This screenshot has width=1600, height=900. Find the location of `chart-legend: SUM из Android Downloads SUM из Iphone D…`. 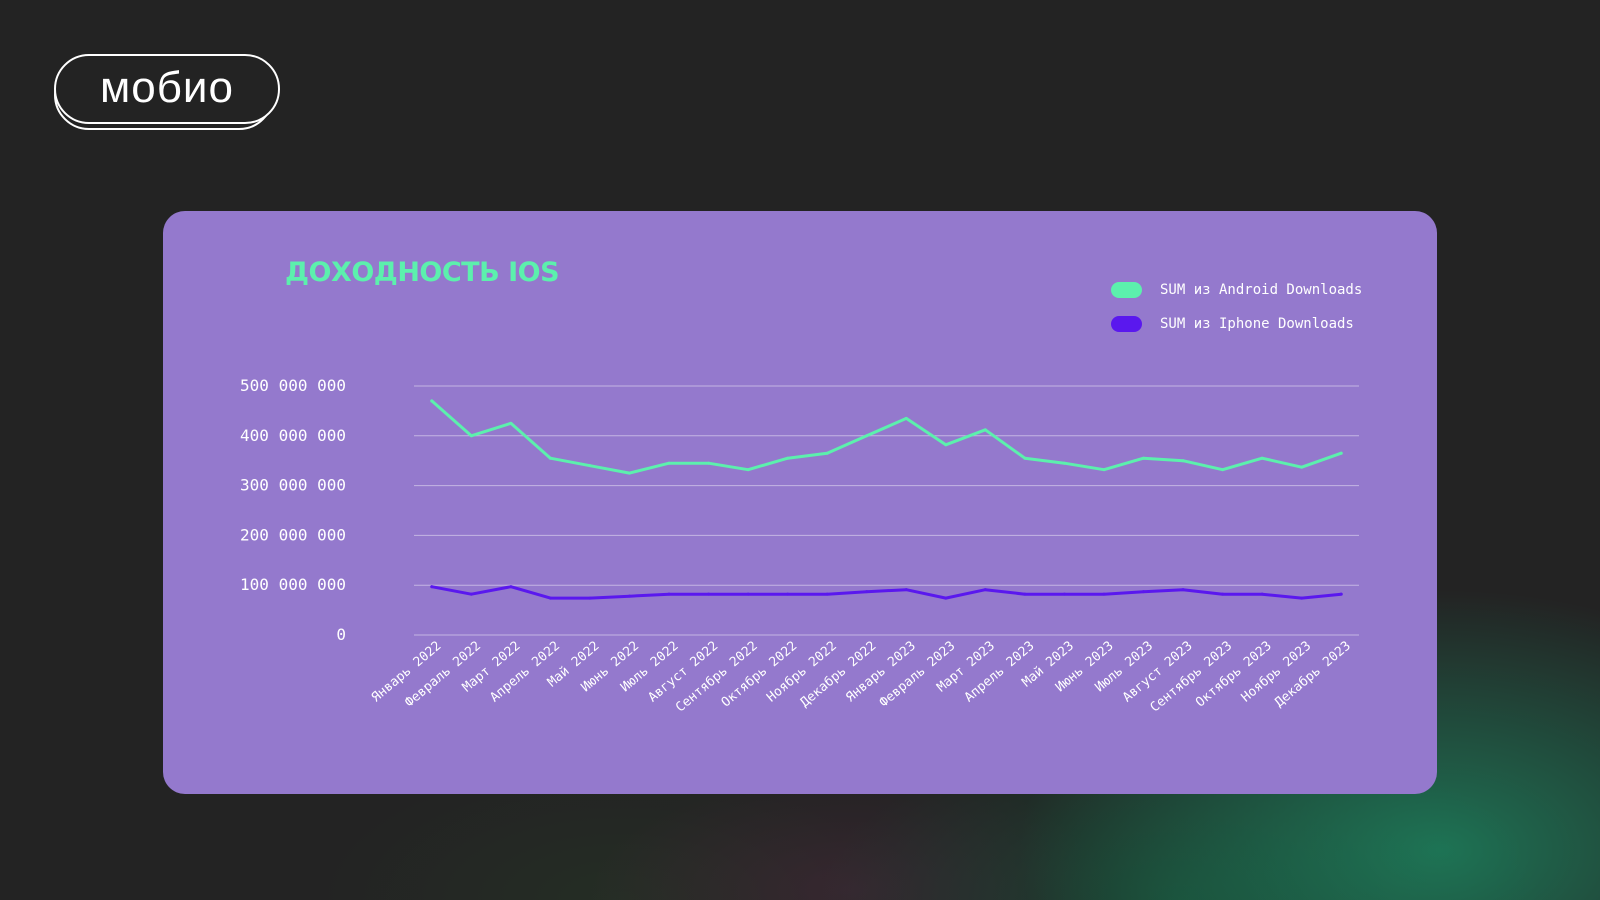

chart-legend: SUM из Android Downloads SUM из Iphone D… is located at coordinates (1236, 313).